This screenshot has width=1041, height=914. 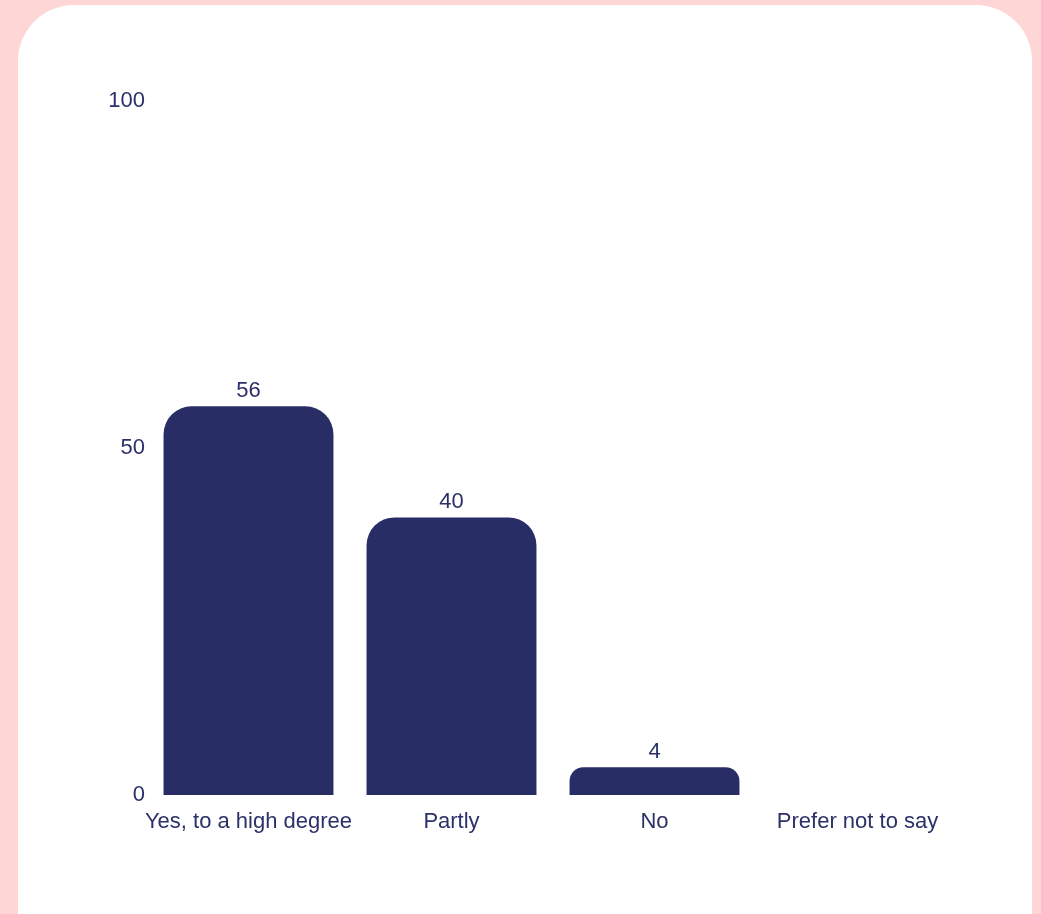 What do you see at coordinates (654, 821) in the screenshot?
I see `x-tick-label: No` at bounding box center [654, 821].